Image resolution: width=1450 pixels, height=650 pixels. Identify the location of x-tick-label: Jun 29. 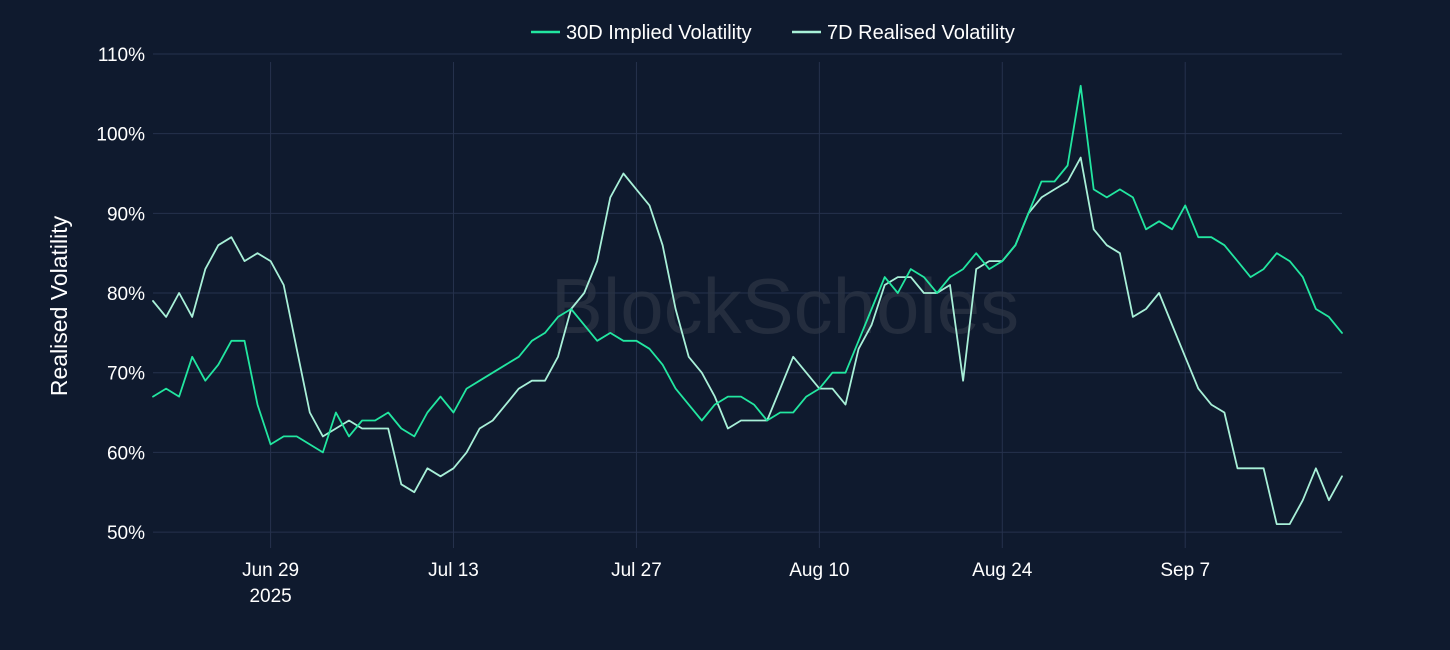
(270, 570).